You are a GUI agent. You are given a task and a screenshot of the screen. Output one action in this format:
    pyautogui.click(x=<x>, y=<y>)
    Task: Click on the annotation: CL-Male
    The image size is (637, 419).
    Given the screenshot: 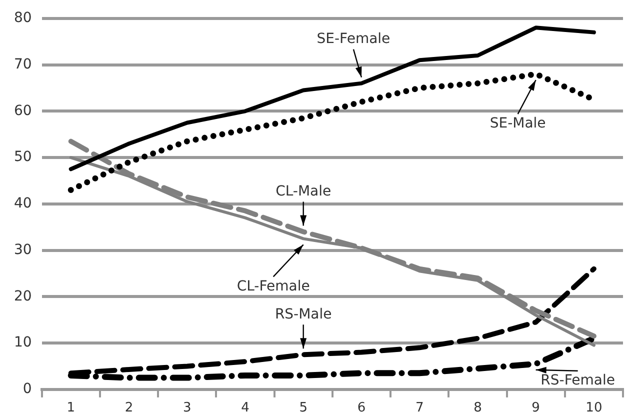 What is the action you would take?
    pyautogui.click(x=304, y=191)
    